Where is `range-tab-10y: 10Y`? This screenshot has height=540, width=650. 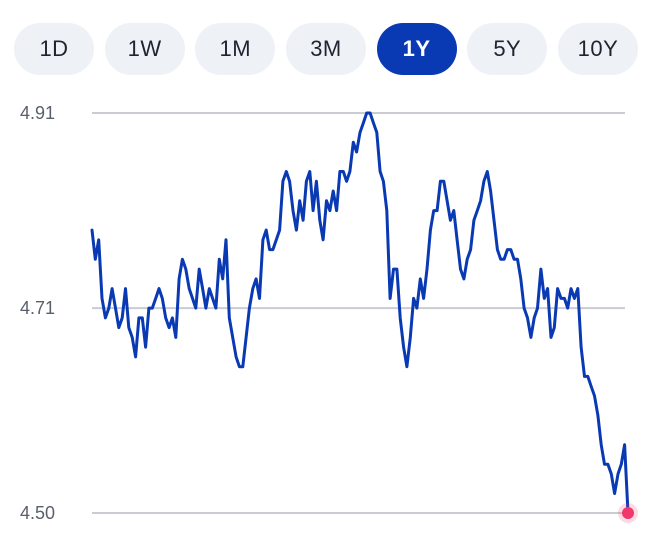 range-tab-10y: 10Y is located at coordinates (597, 49).